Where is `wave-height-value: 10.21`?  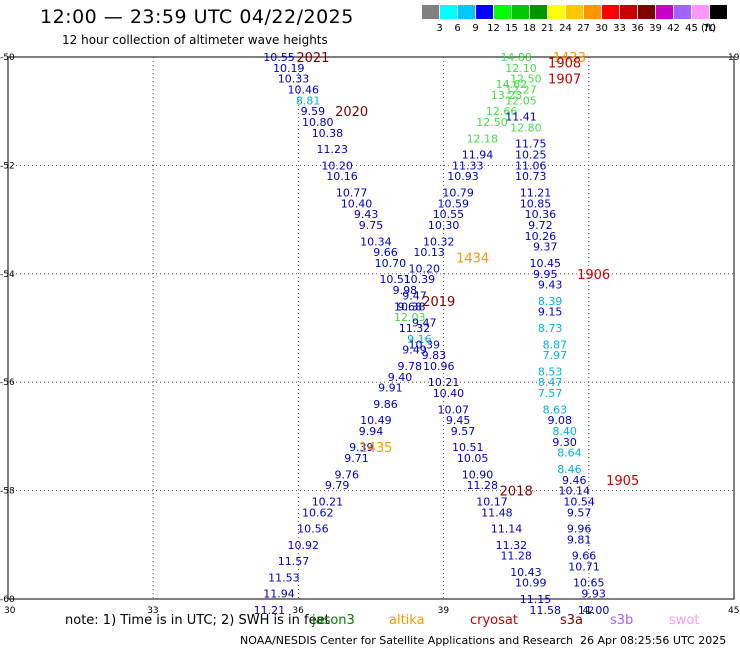
wave-height-value: 10.21 is located at coordinates (328, 501).